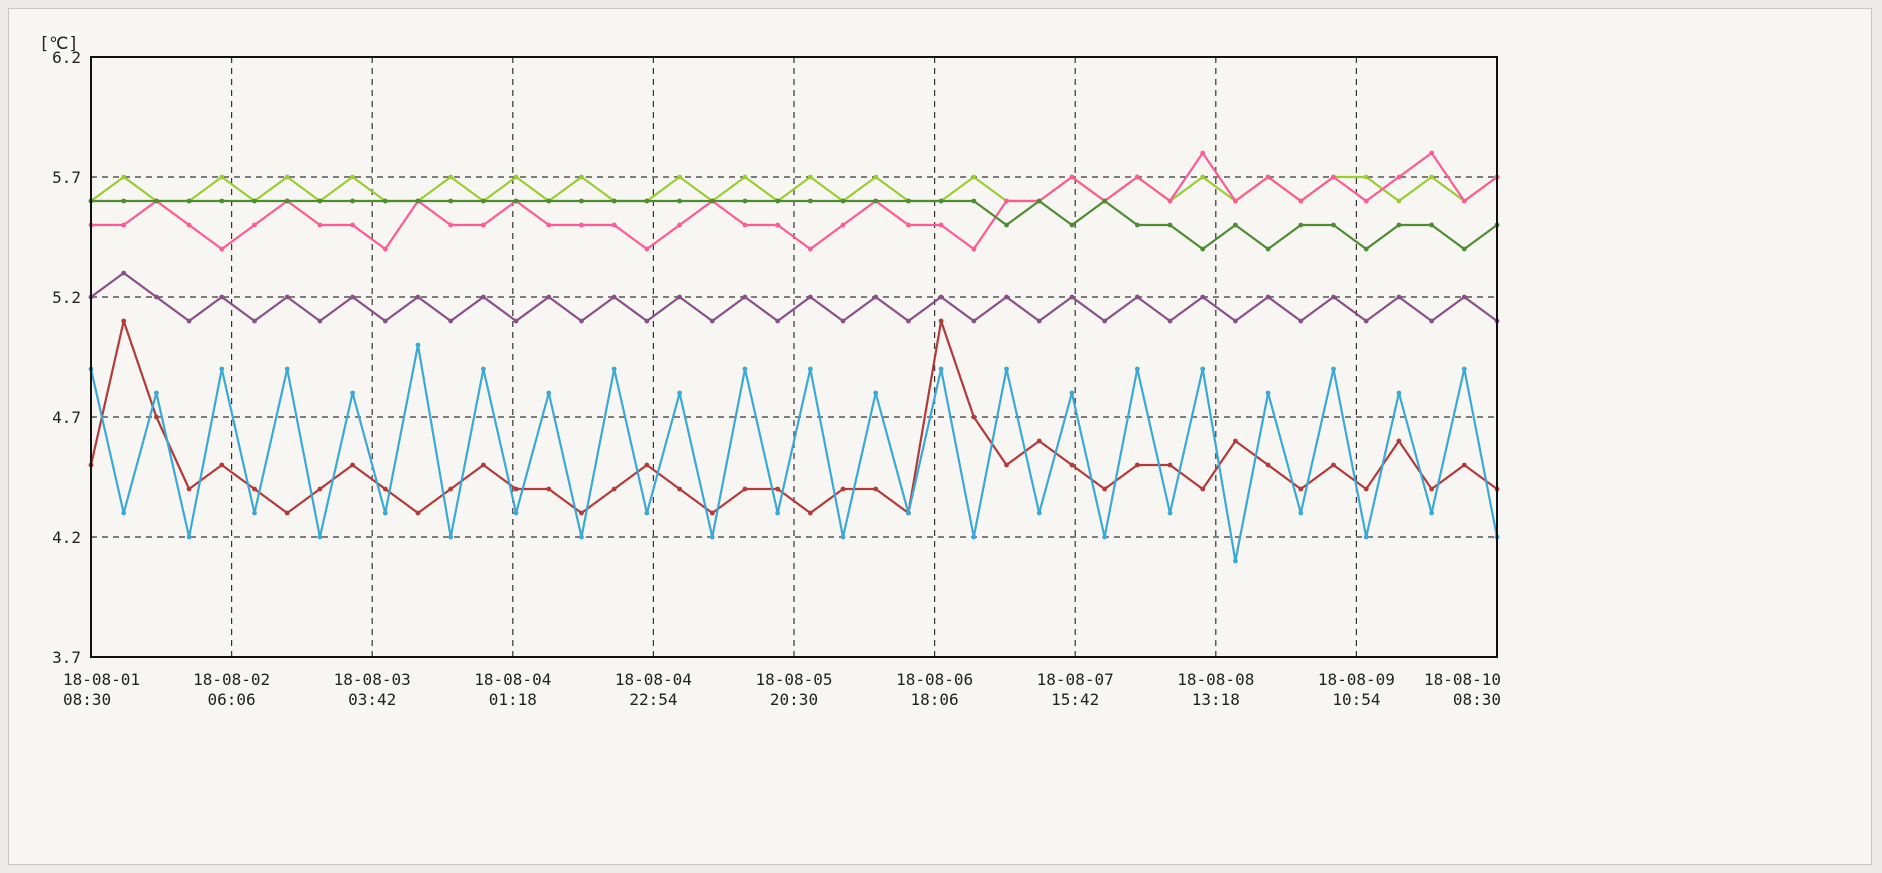  I want to click on x-tick-time-label: 15:42, so click(1075, 699).